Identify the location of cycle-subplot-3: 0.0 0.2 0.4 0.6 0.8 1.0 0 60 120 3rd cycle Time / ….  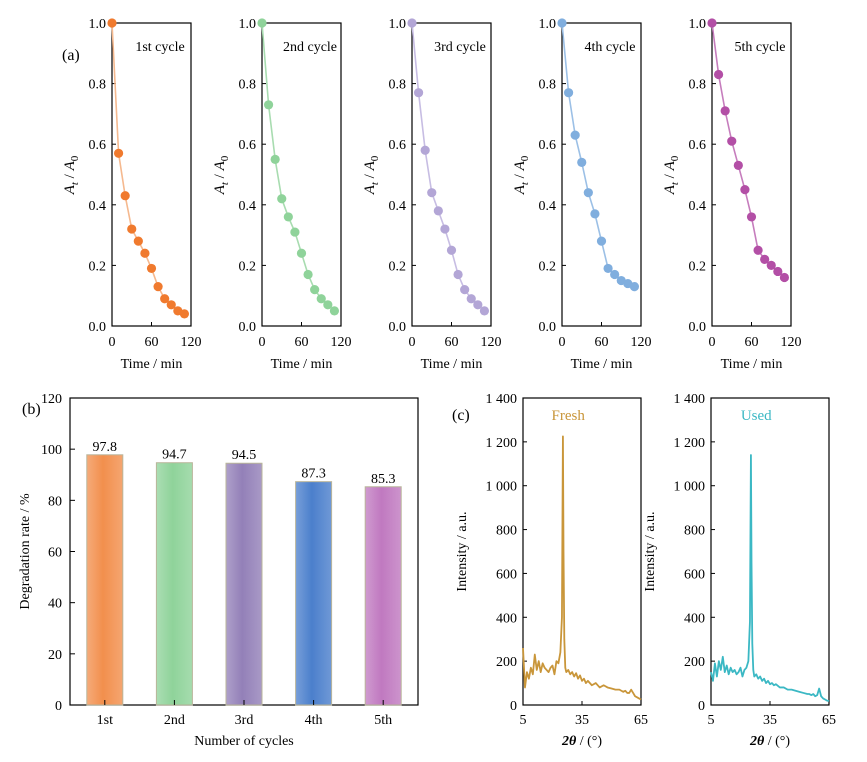
(432, 194).